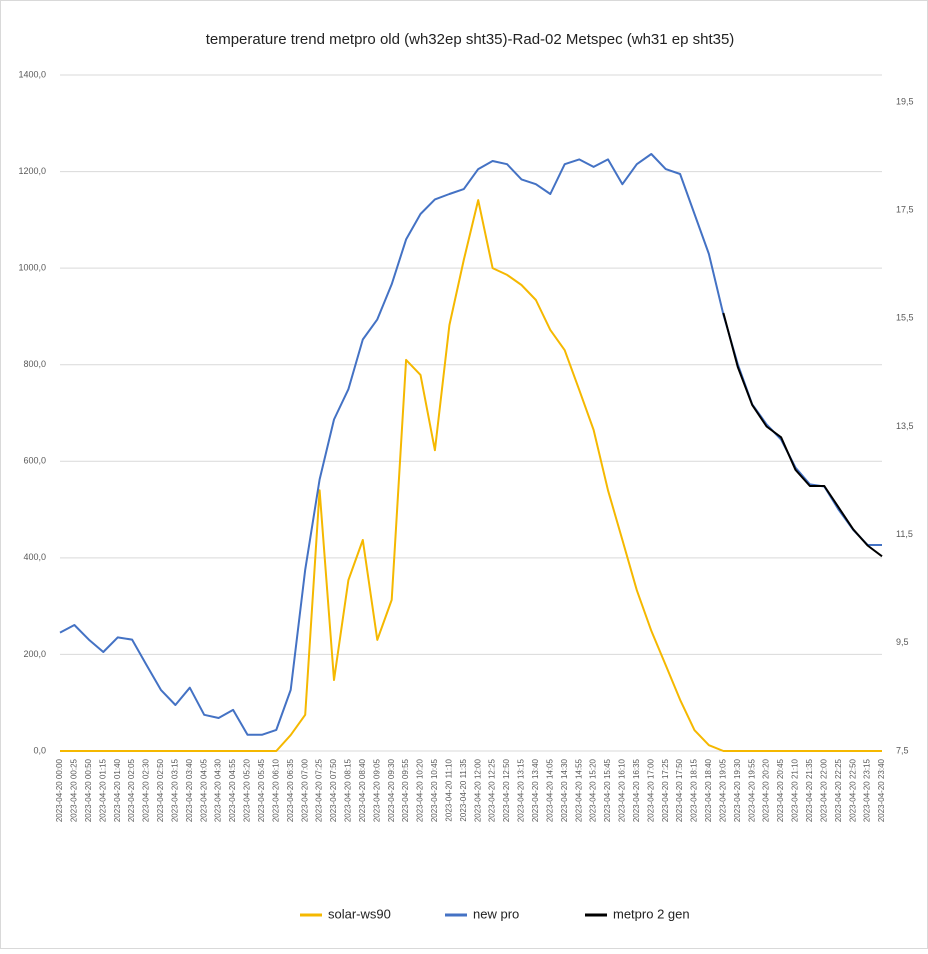 This screenshot has width=928, height=954. Describe the element at coordinates (802, 435) in the screenshot. I see `series-line` at that location.